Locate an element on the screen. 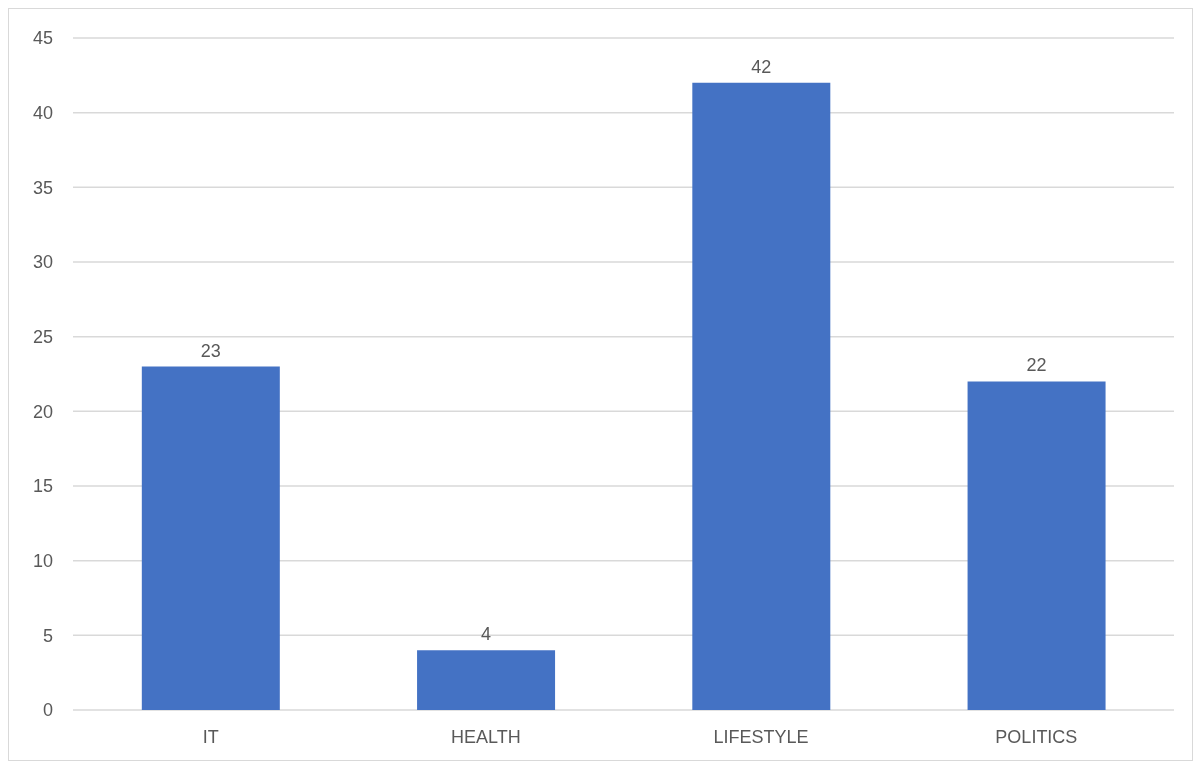 The width and height of the screenshot is (1201, 769). y-tick-label: 20 is located at coordinates (42, 411).